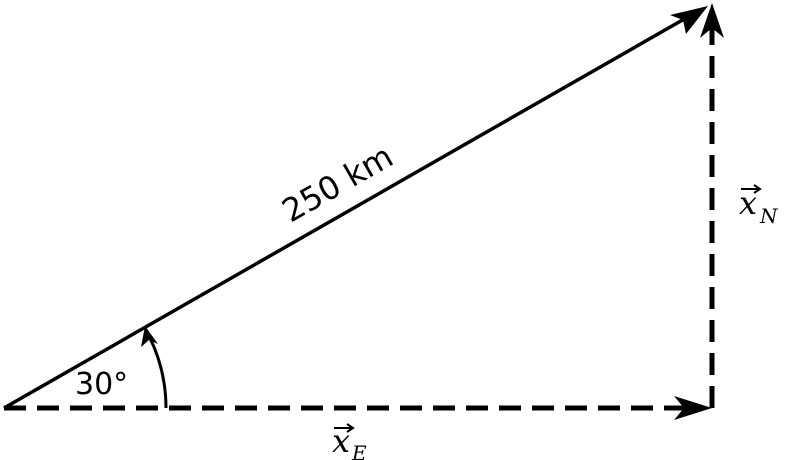 The image size is (791, 460). What do you see at coordinates (689, 20) in the screenshot?
I see `resultant-arrowhead` at bounding box center [689, 20].